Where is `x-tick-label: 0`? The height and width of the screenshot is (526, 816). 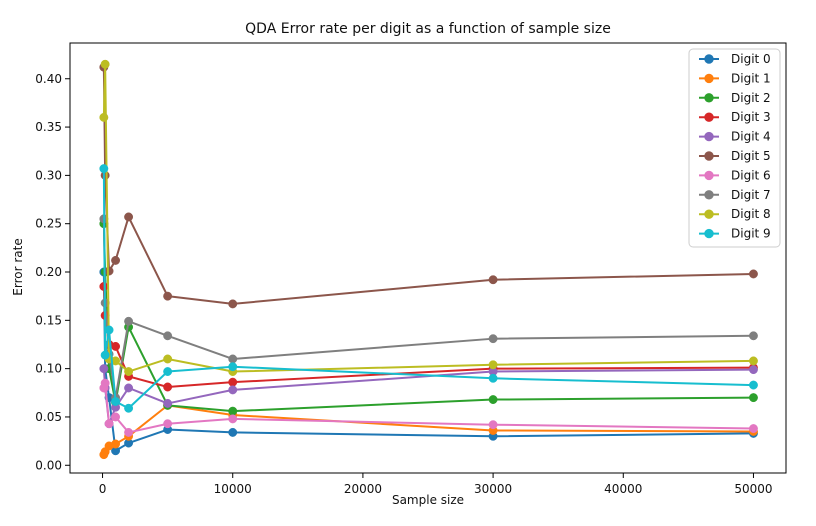
x-tick-label: 0 is located at coordinates (103, 489).